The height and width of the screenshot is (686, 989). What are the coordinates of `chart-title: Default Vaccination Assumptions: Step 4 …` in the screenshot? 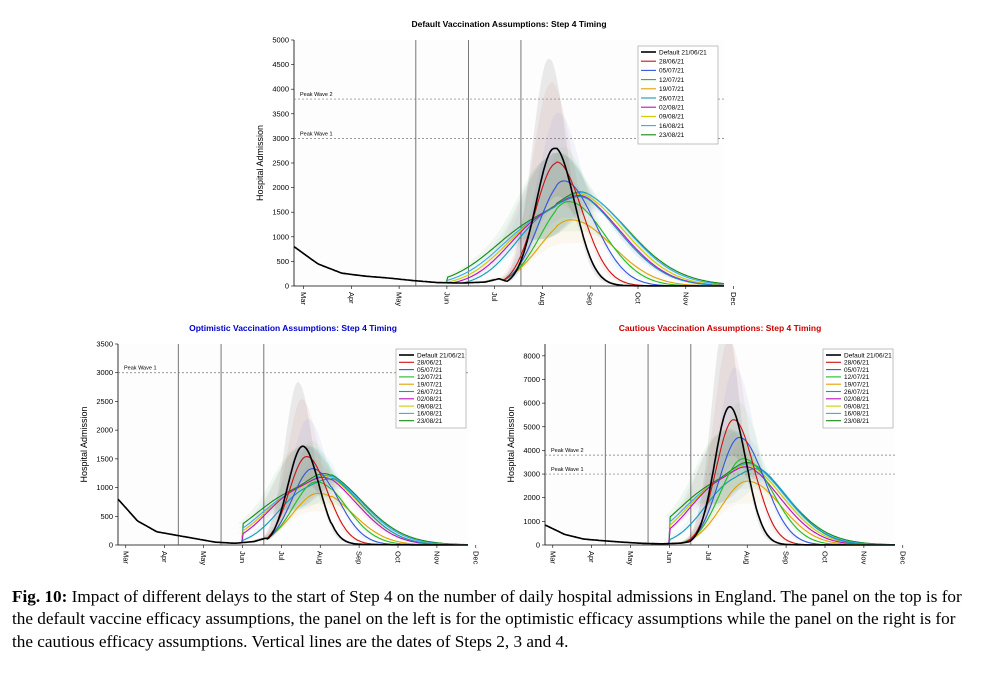 It's located at (508, 24).